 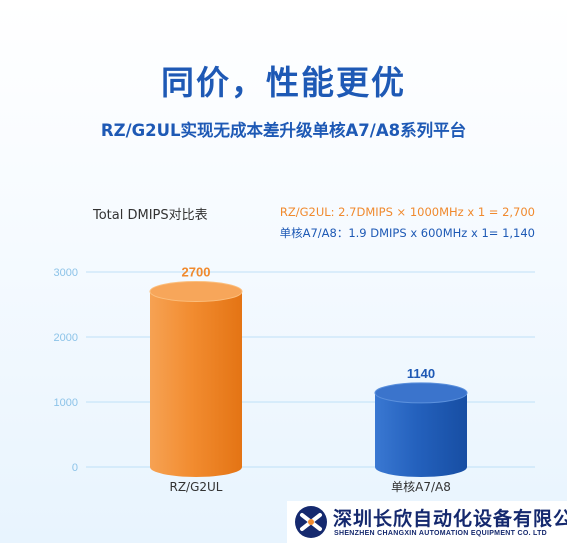 What do you see at coordinates (311, 522) in the screenshot?
I see `company-logo-icon` at bounding box center [311, 522].